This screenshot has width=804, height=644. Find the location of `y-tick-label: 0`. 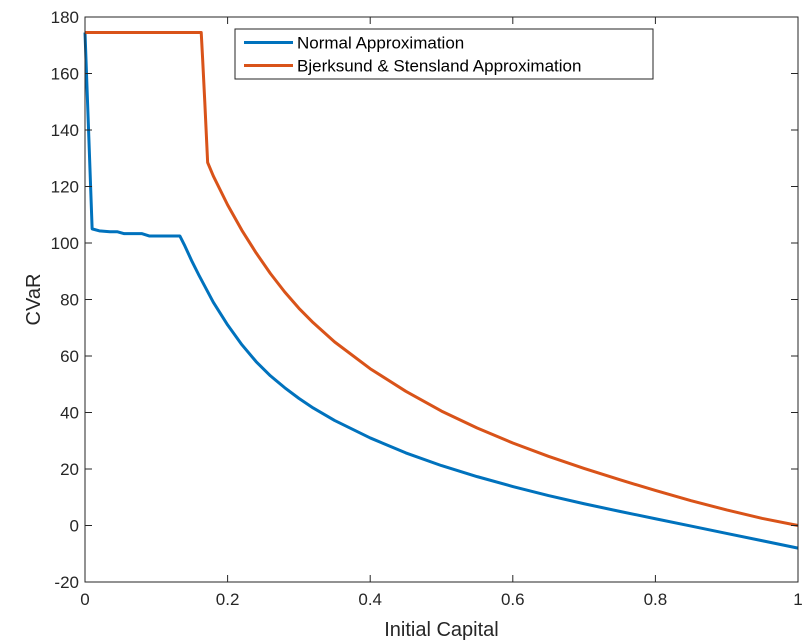

y-tick-label: 0 is located at coordinates (74, 526).